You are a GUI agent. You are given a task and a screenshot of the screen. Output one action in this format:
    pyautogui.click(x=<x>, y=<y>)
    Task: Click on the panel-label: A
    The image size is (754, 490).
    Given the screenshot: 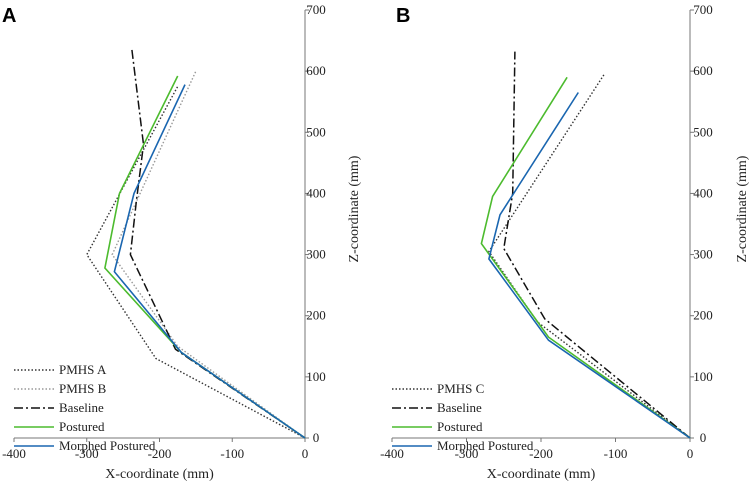 What is the action you would take?
    pyautogui.click(x=9, y=16)
    